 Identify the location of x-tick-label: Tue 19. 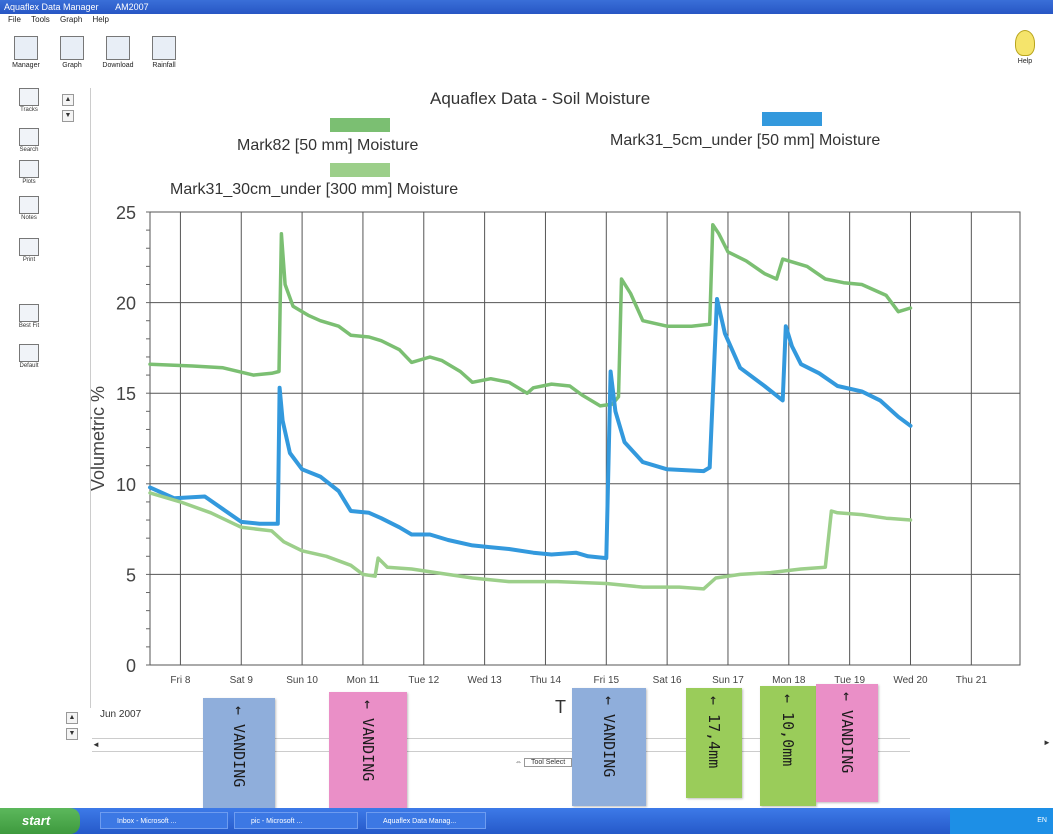
(849, 680).